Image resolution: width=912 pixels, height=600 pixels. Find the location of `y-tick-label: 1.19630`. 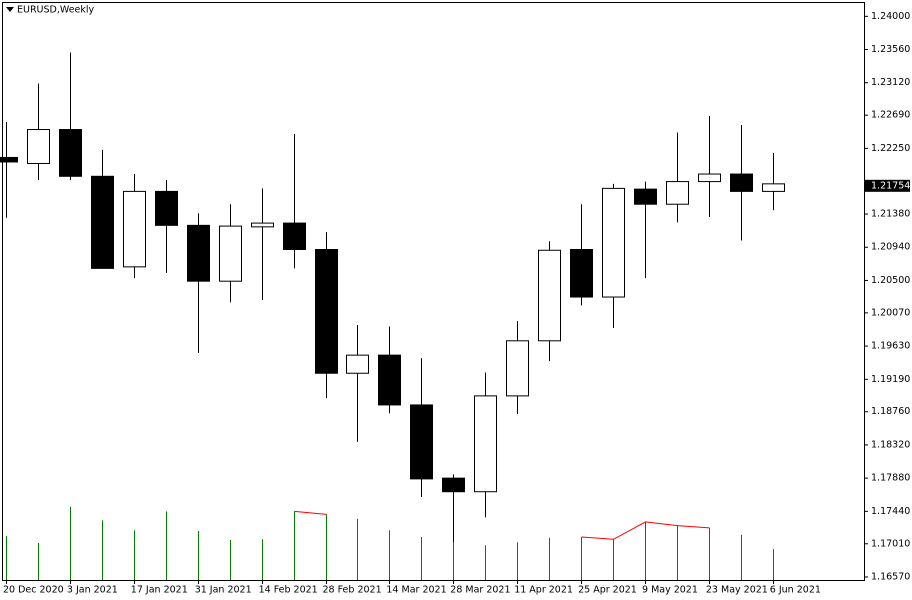

y-tick-label: 1.19630 is located at coordinates (890, 346).